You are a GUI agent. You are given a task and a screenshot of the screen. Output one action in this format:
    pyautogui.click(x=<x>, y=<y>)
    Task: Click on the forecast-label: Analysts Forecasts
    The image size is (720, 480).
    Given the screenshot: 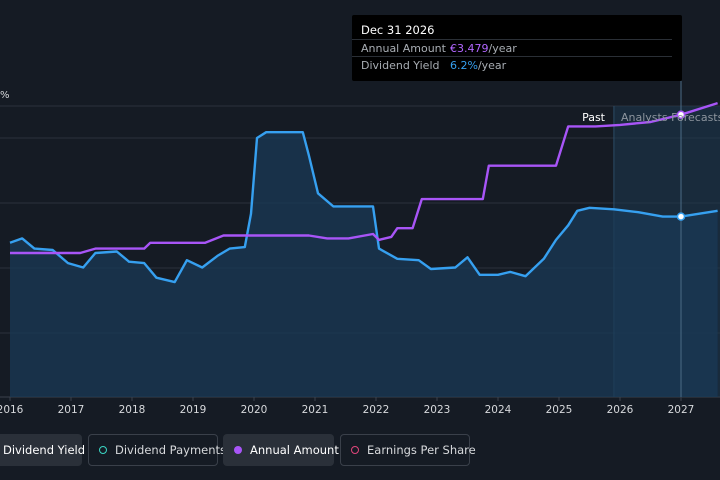 What is the action you would take?
    pyautogui.click(x=670, y=117)
    